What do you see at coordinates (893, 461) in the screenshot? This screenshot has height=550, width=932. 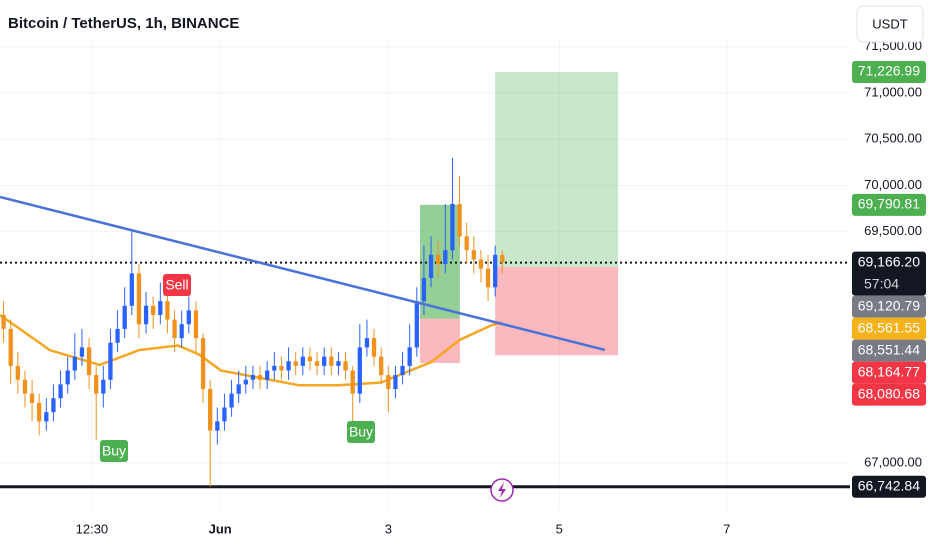 I see `y-tick-label: 67,000.00` at bounding box center [893, 461].